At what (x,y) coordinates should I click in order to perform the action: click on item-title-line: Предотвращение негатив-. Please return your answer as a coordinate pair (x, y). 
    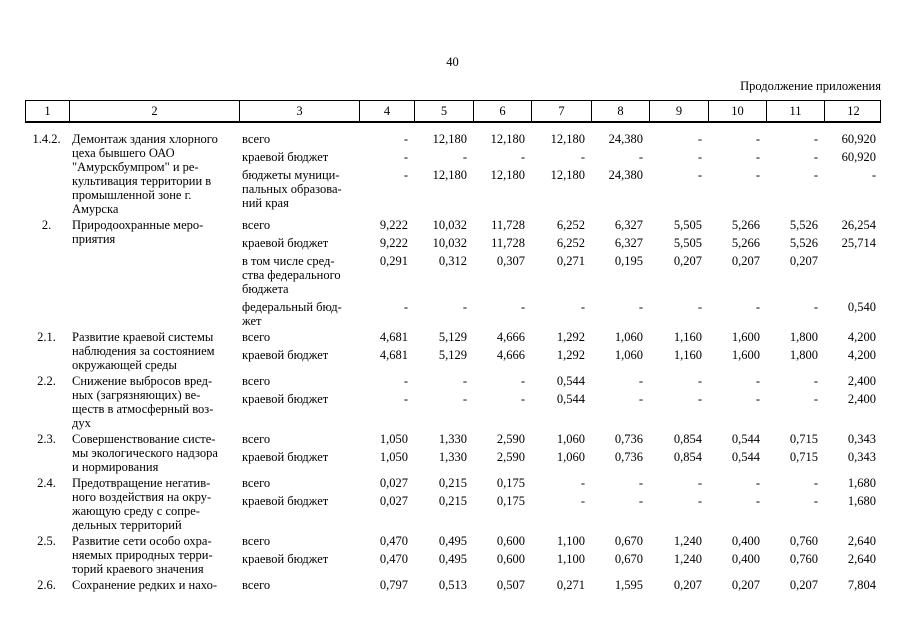
    Looking at the image, I should click on (141, 483).